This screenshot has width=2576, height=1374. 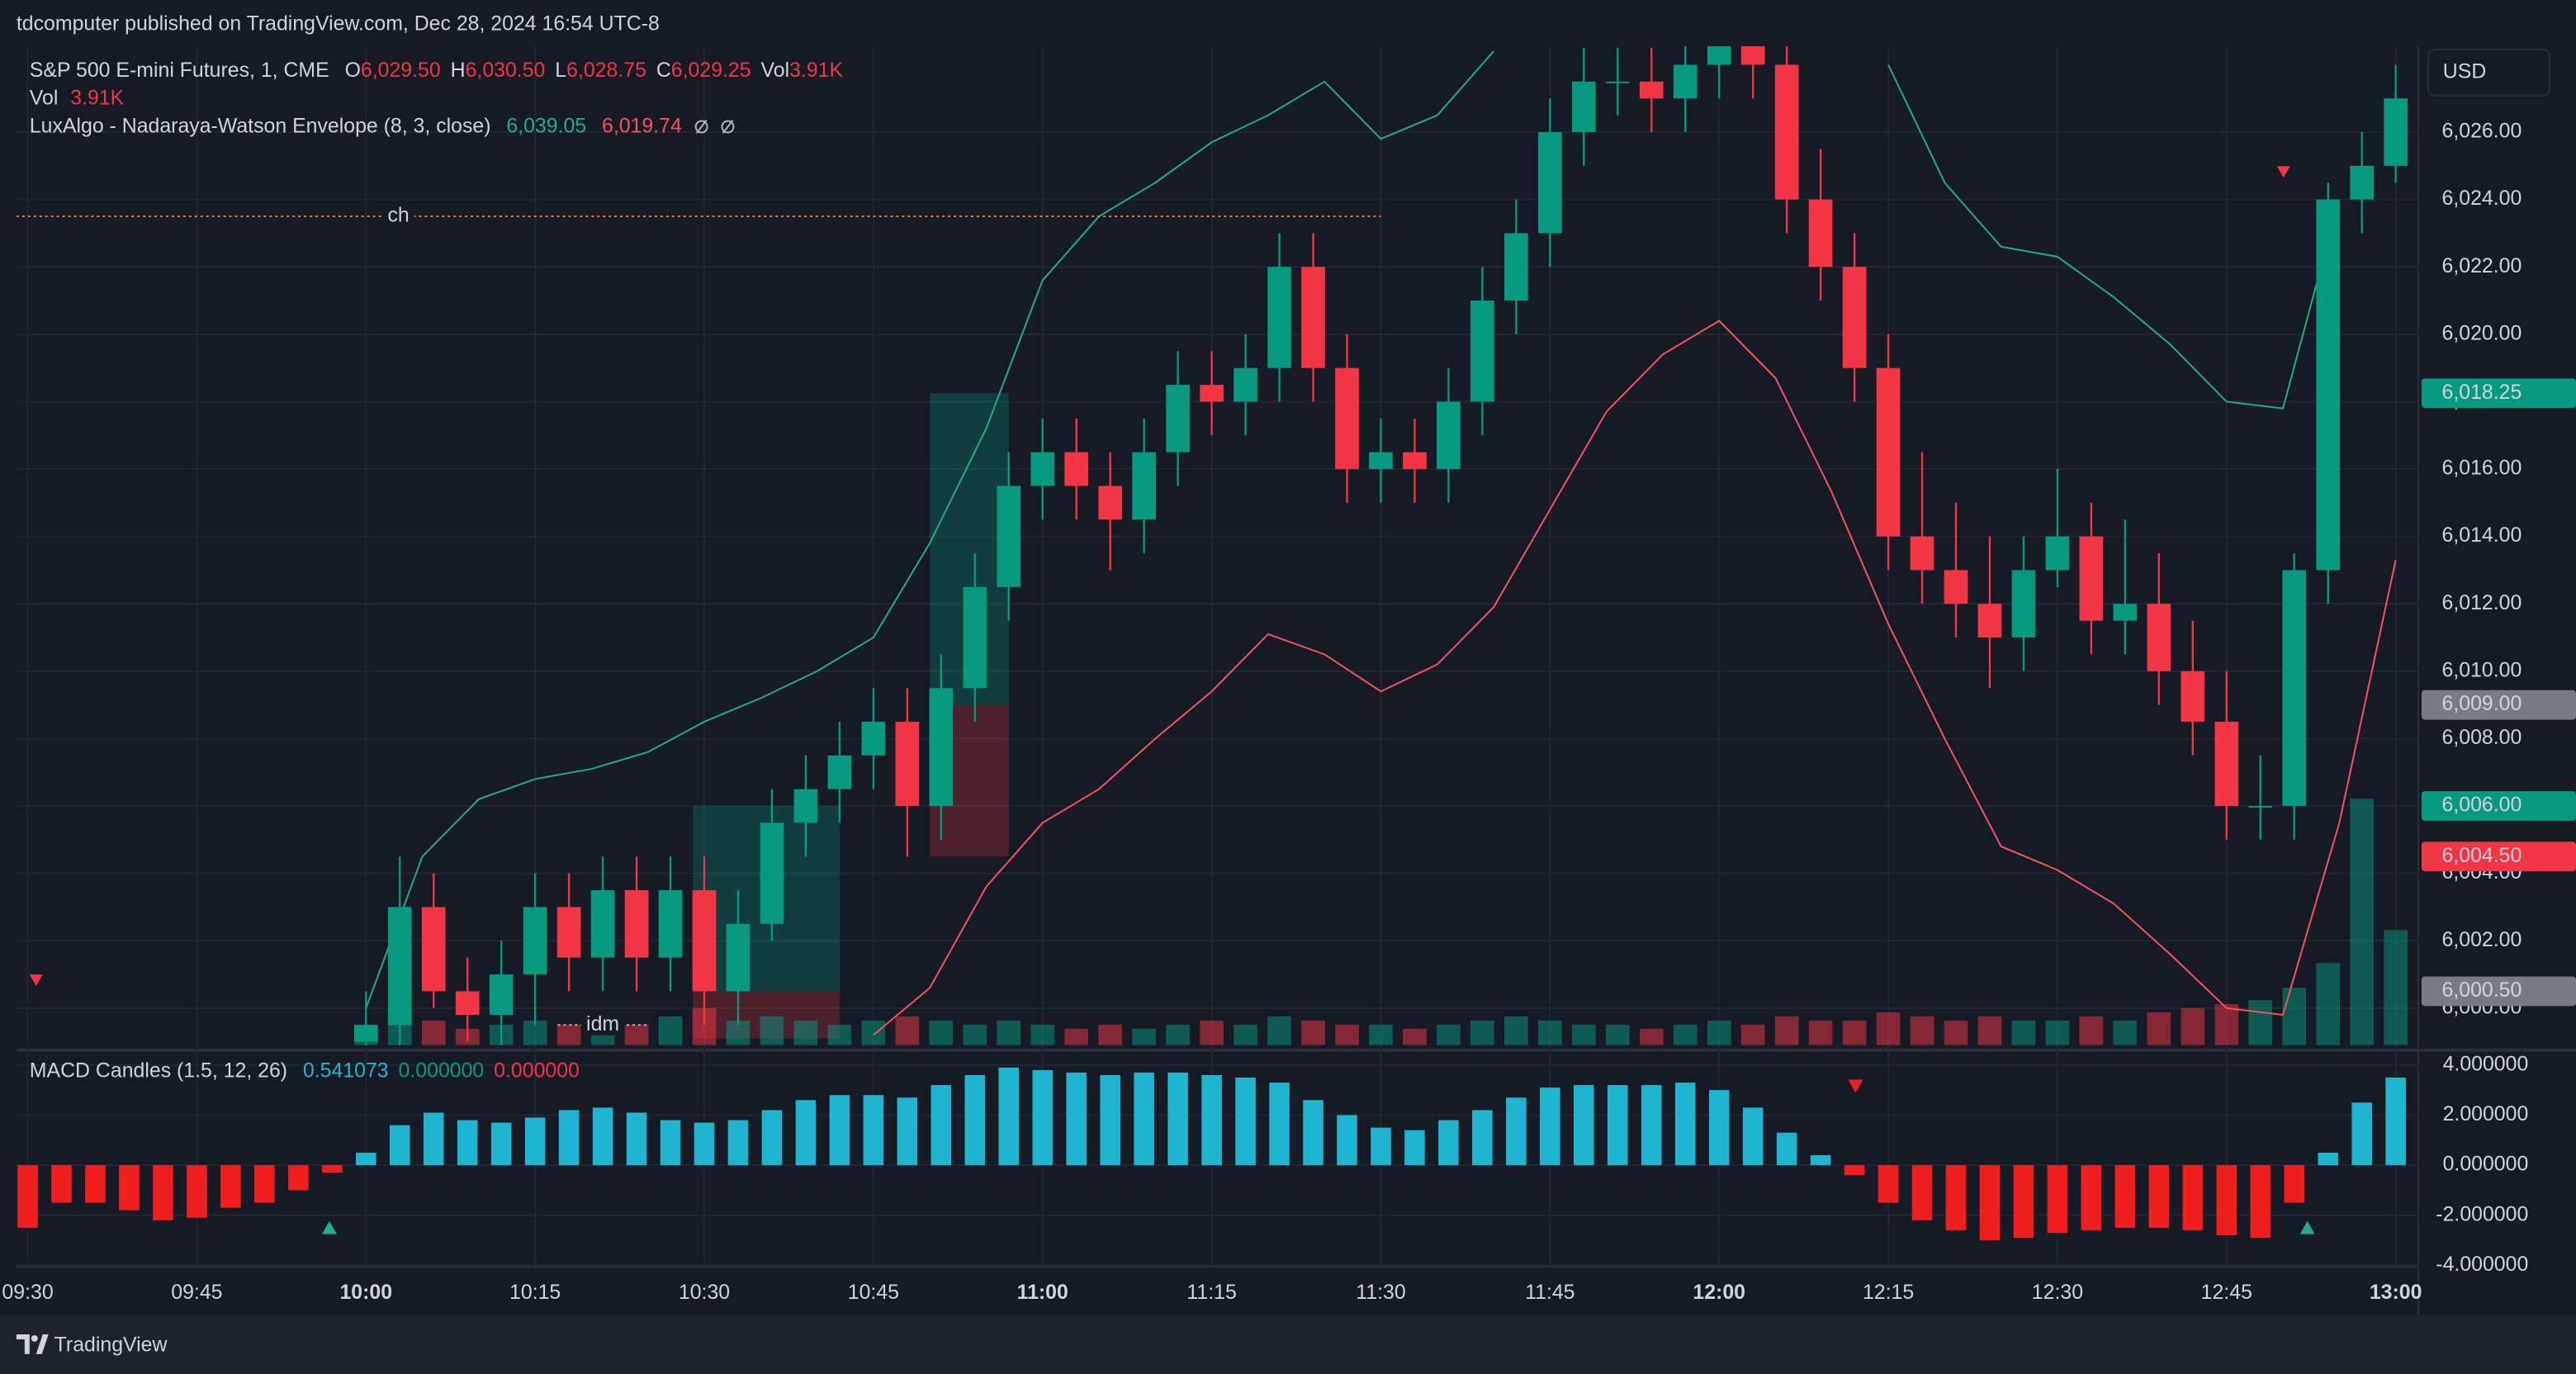 What do you see at coordinates (2486, 1113) in the screenshot?
I see `y-tick-label: 2.000000` at bounding box center [2486, 1113].